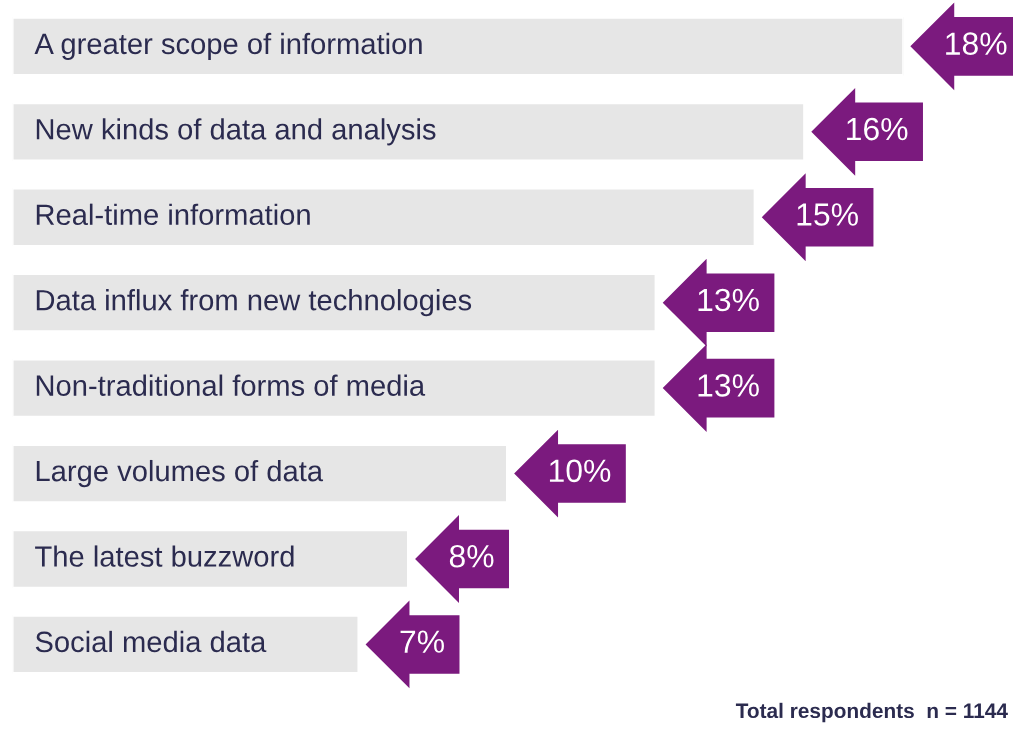 The image size is (1013, 731). Describe the element at coordinates (827, 214) in the screenshot. I see `data-label: 15%` at that location.